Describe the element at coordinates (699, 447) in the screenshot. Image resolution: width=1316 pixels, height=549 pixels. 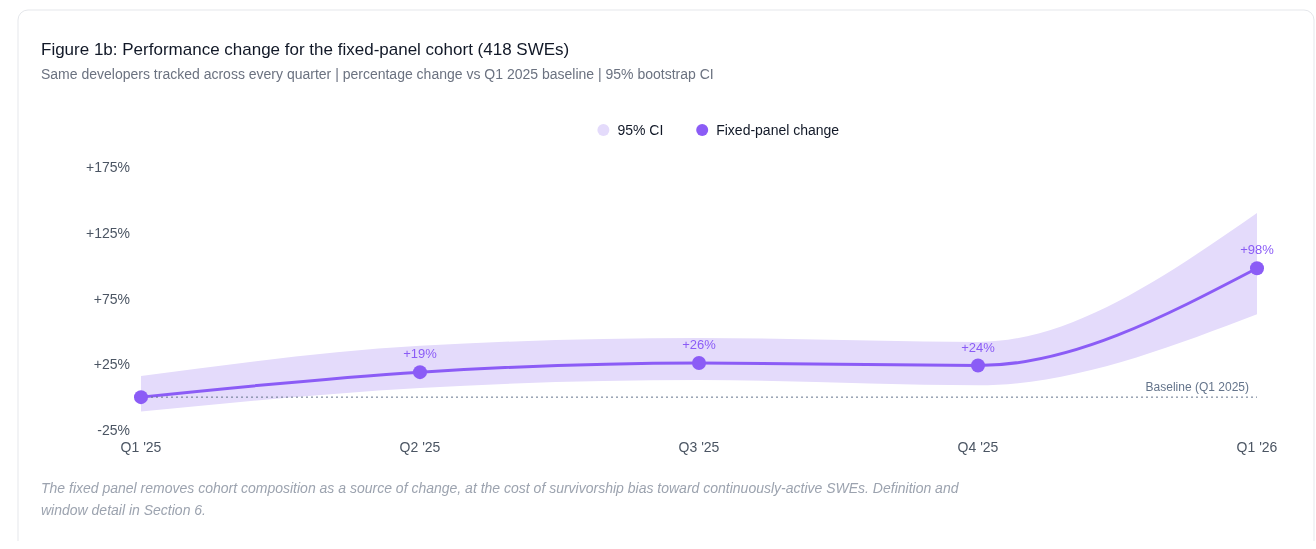
I see `x-tick-label: Q3 '25` at that location.